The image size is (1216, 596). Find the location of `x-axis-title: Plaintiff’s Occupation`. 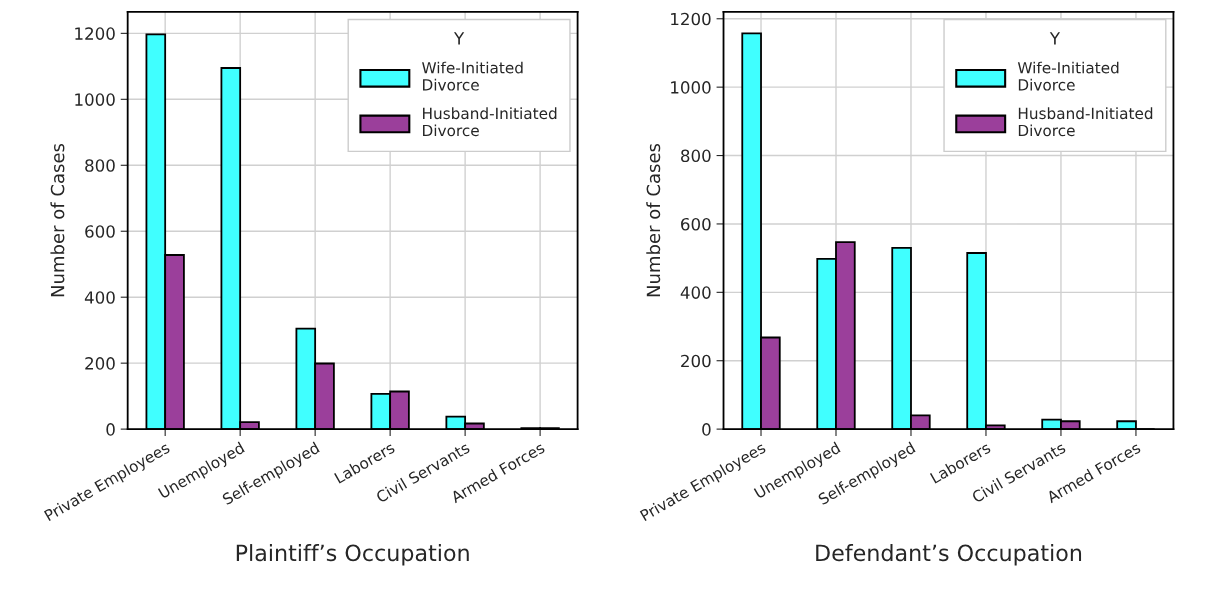

x-axis-title: Plaintiff’s Occupation is located at coordinates (352, 555).